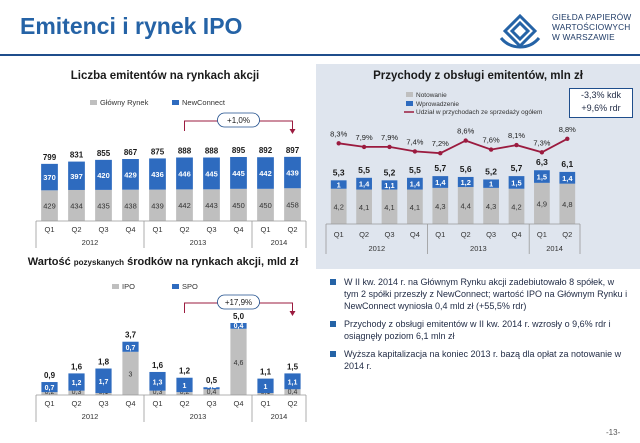  Describe the element at coordinates (131, 26) in the screenshot. I see `page-title: Emitenci i rynek IPO` at that location.